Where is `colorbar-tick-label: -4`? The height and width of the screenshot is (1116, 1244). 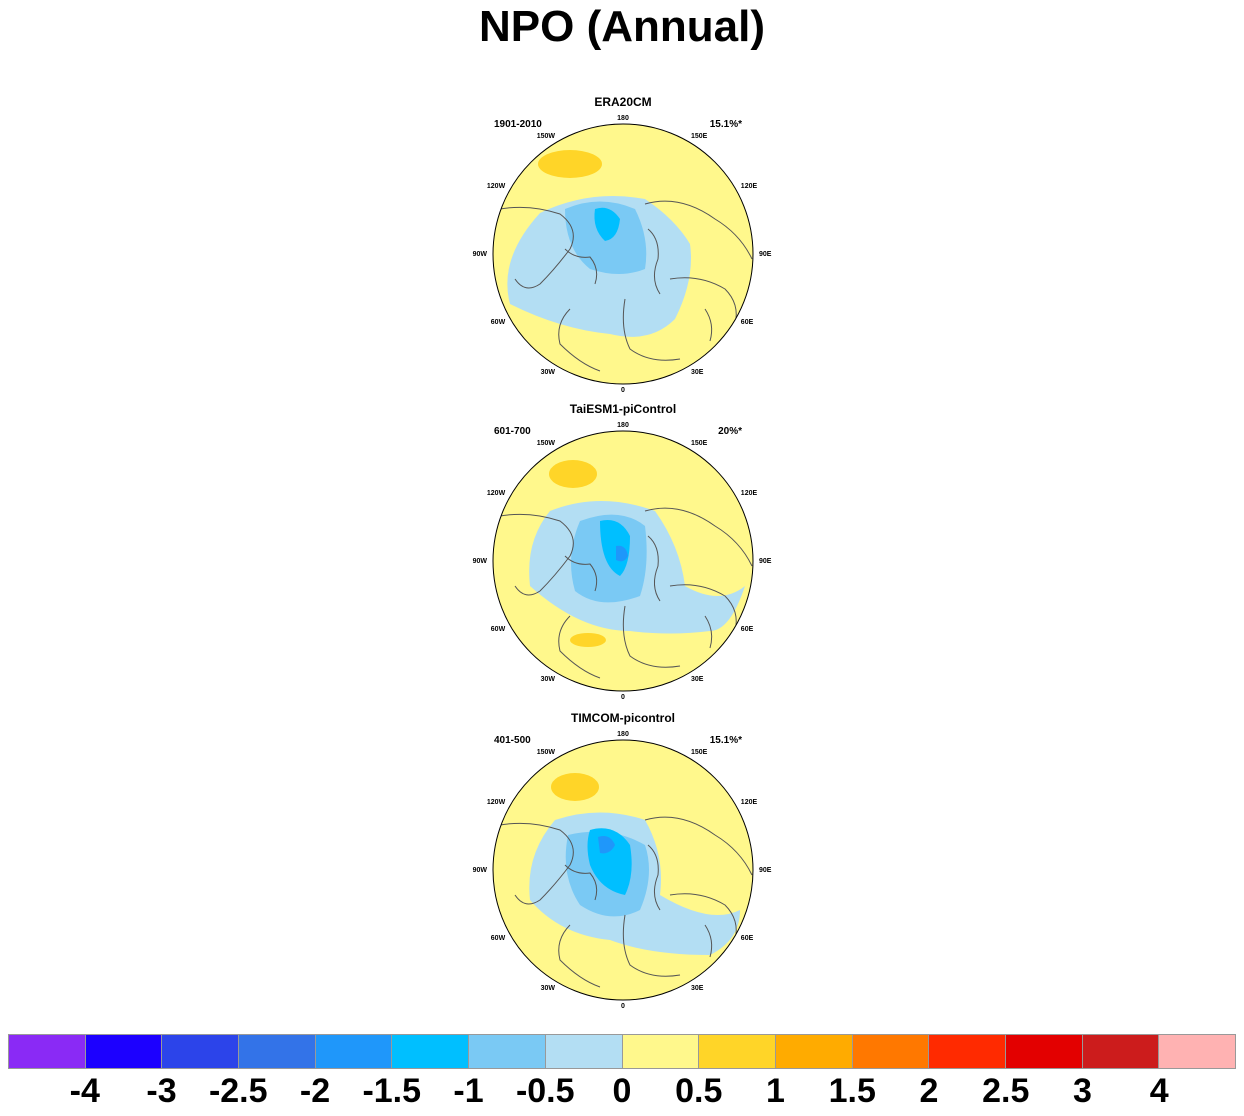
colorbar-tick-label: -4 is located at coordinates (84, 1091).